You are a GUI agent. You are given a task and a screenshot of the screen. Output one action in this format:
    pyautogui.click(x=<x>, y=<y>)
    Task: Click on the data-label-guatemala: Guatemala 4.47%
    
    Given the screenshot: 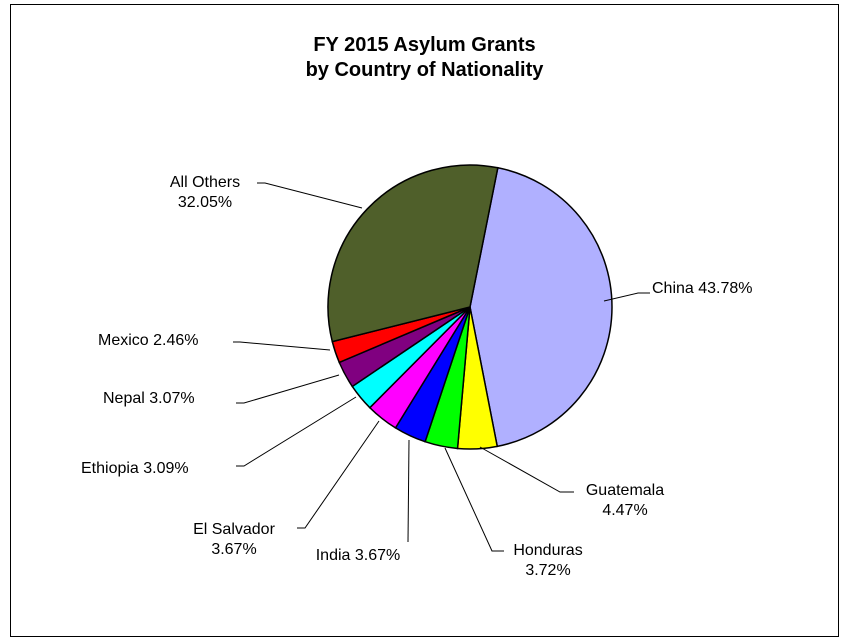 What is the action you would take?
    pyautogui.click(x=625, y=500)
    